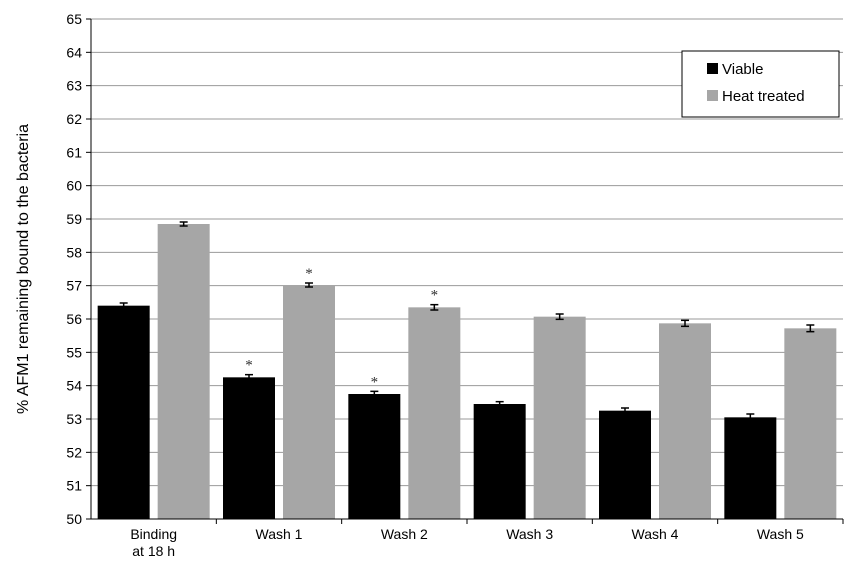 The height and width of the screenshot is (566, 847). What do you see at coordinates (74, 119) in the screenshot?
I see `y-tick-label-62: 62` at bounding box center [74, 119].